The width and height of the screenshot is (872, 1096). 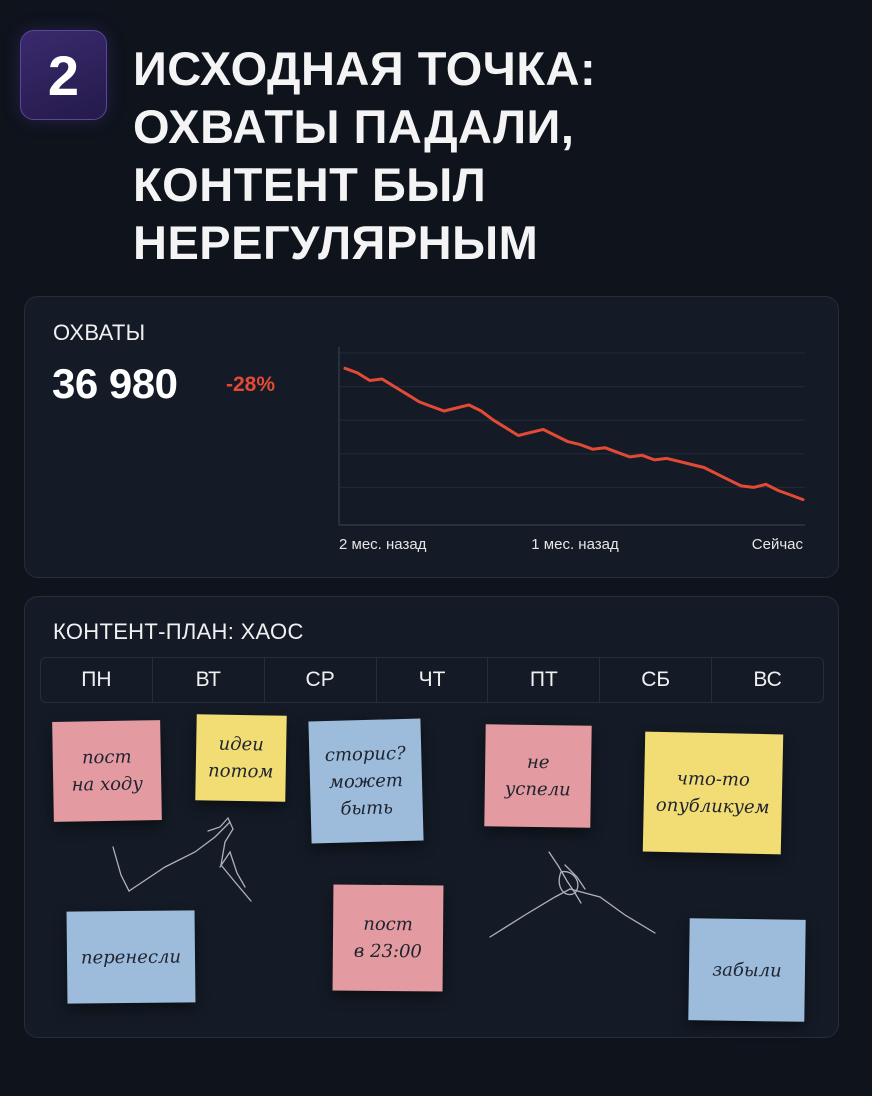 What do you see at coordinates (572, 913) in the screenshot?
I see `scribble-right-arc` at bounding box center [572, 913].